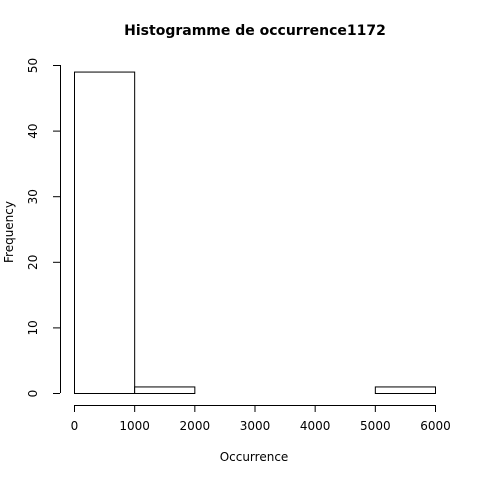  I want to click on y-tick-label-1: 10, so click(33, 327).